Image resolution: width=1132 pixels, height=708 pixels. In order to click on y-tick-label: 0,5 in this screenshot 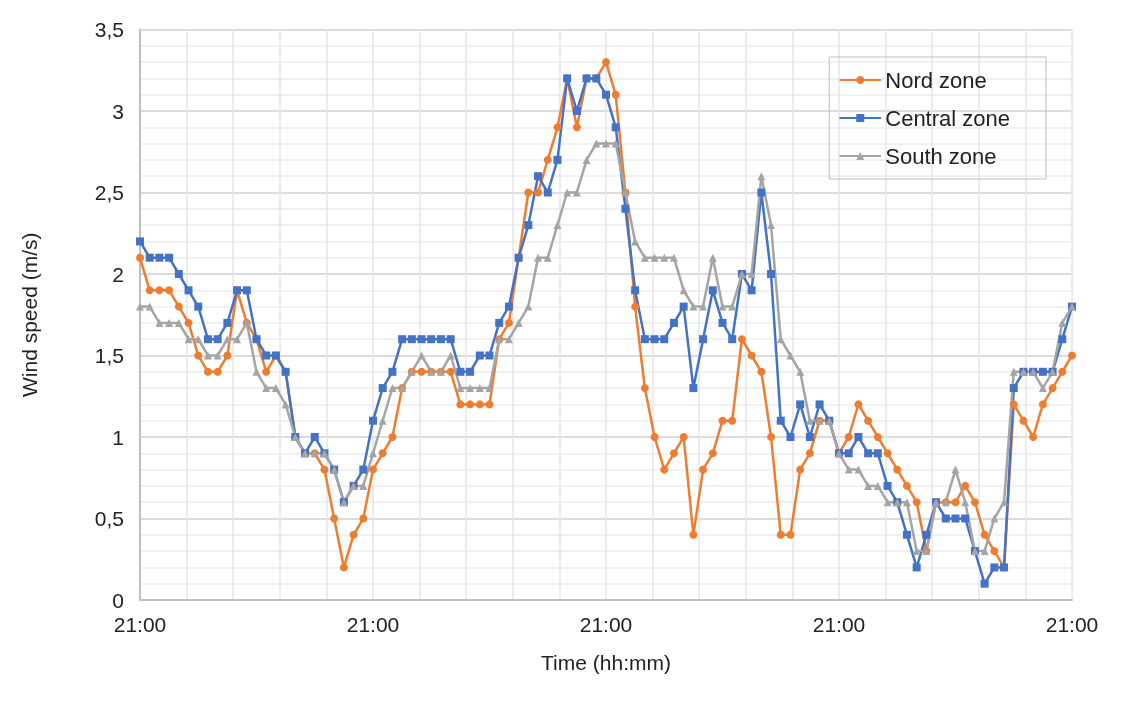, I will do `click(109, 518)`.